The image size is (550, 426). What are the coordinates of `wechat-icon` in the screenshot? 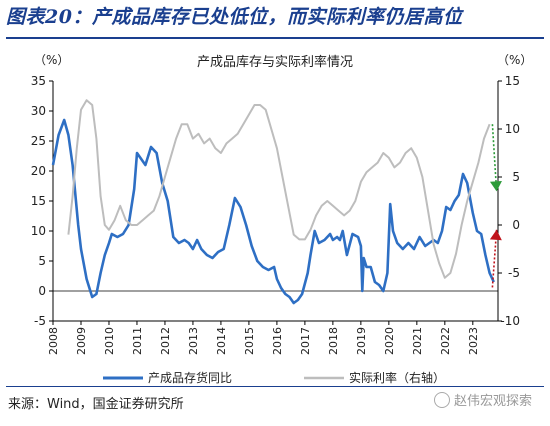 It's located at (442, 399).